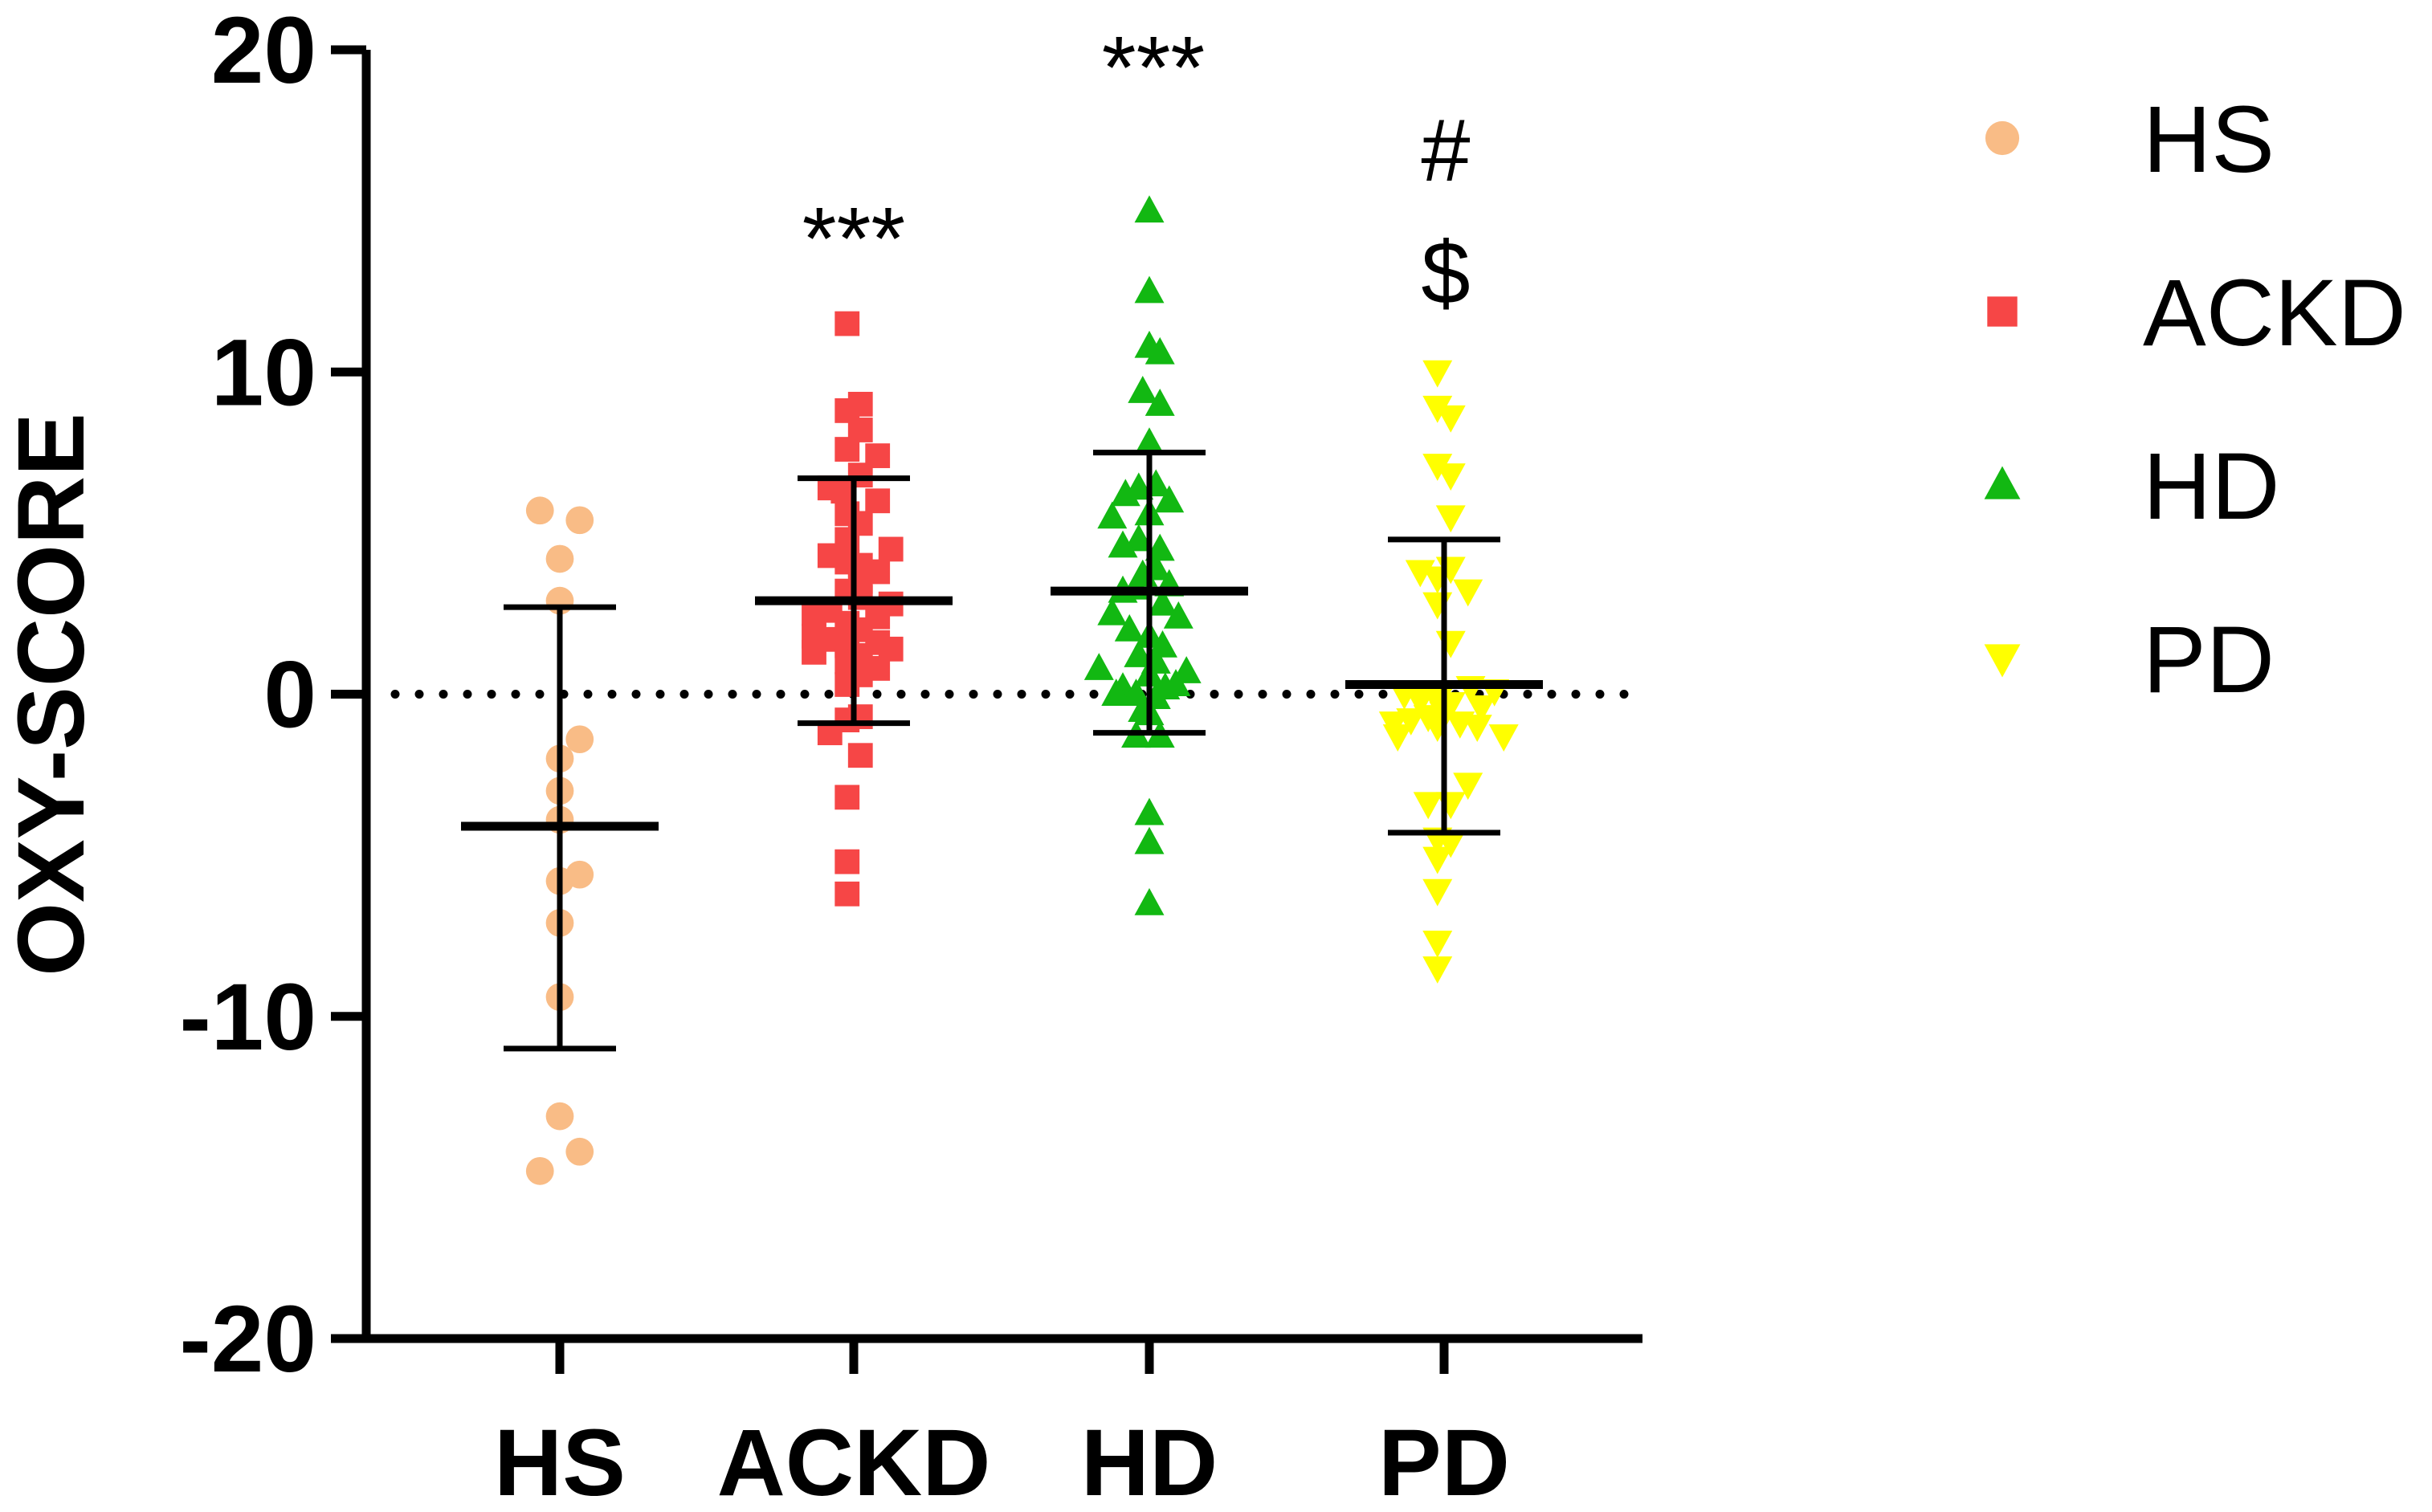 The width and height of the screenshot is (2432, 1512). What do you see at coordinates (1137, 170) in the screenshot?
I see `significance-annotations: *** *** # $` at bounding box center [1137, 170].